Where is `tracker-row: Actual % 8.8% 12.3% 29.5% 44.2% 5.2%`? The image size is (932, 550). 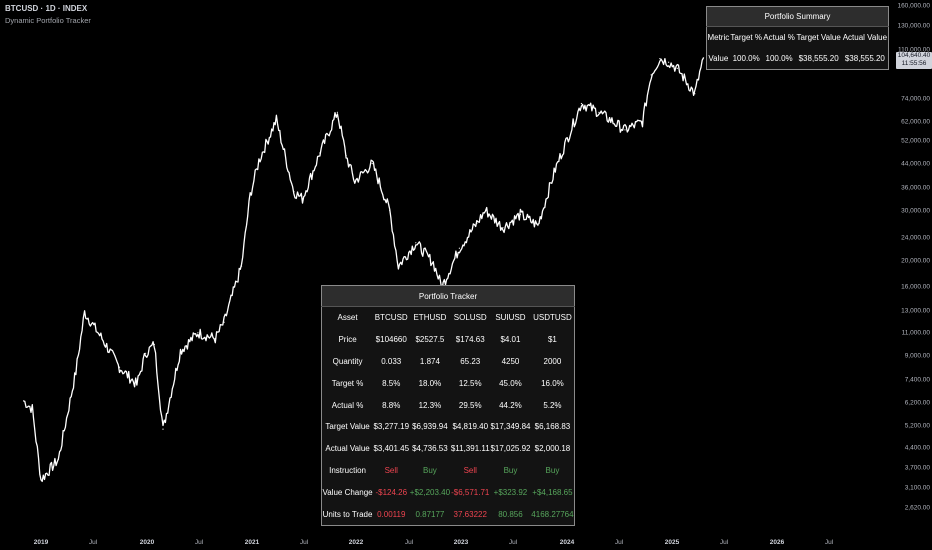
tracker-row: Actual % 8.8% 12.3% 29.5% 44.2% 5.2% is located at coordinates (448, 405).